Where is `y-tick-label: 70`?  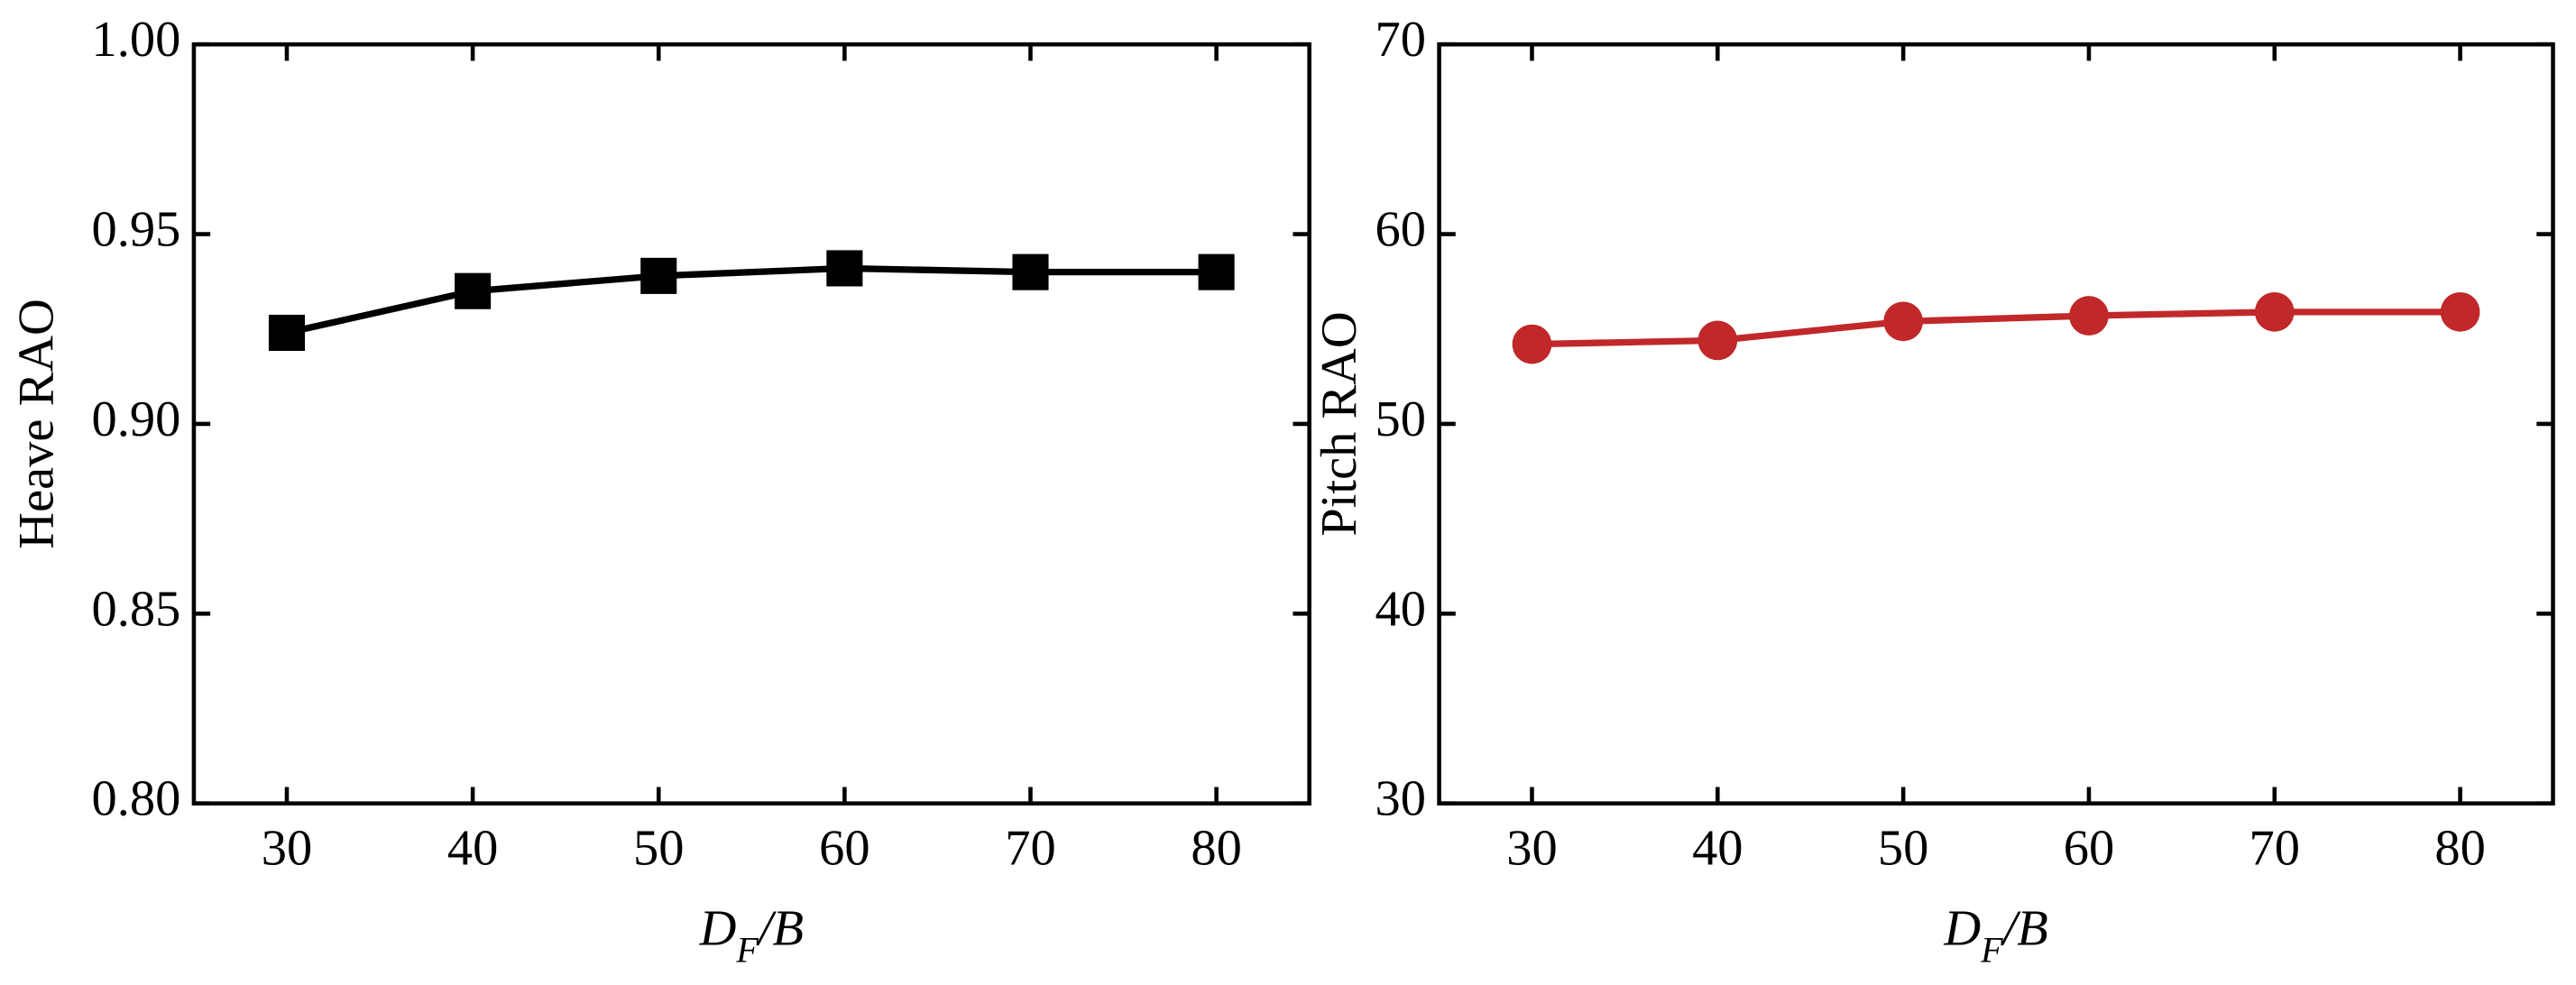 y-tick-label: 70 is located at coordinates (1400, 40).